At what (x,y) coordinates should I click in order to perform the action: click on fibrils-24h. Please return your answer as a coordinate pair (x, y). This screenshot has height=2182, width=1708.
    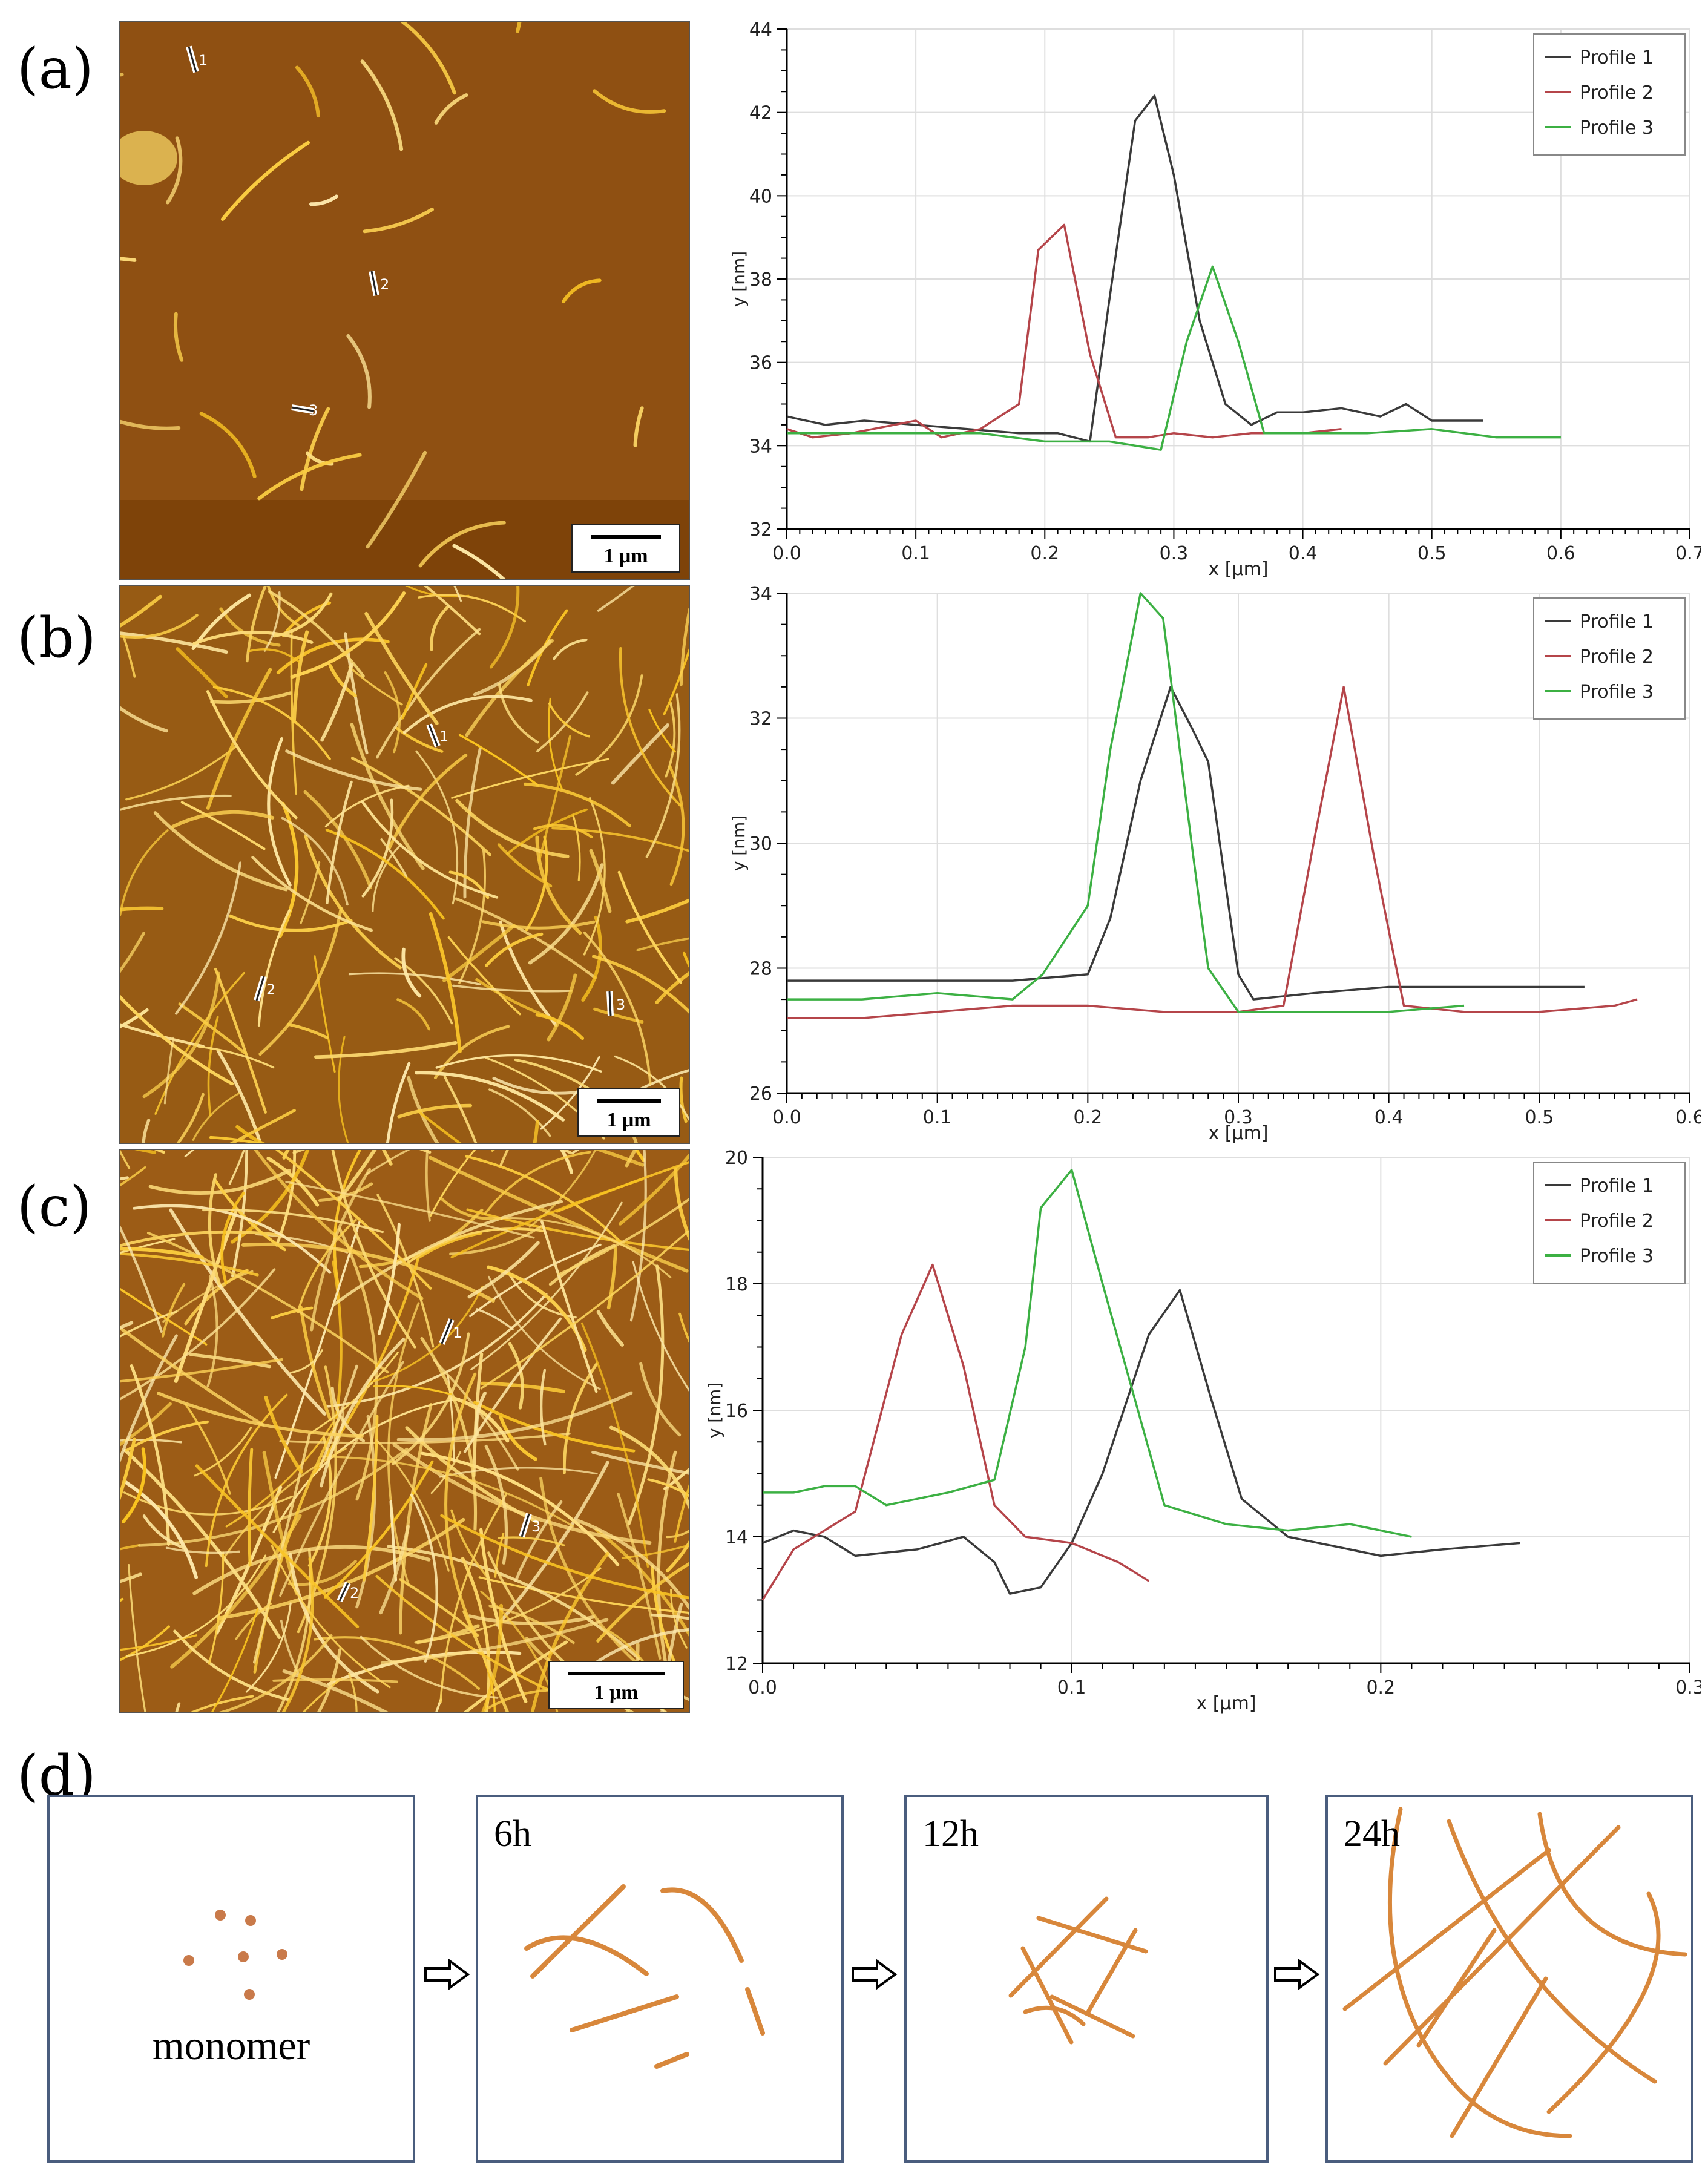
    Looking at the image, I should click on (1514, 1973).